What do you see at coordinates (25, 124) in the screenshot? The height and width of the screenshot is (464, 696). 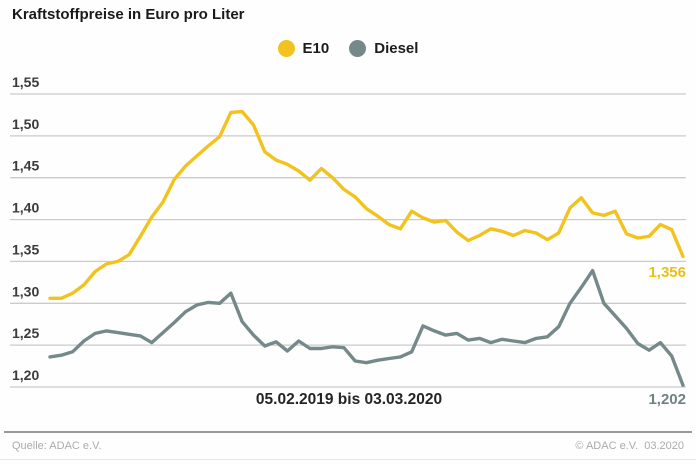 I see `y-tick-label: 1,50` at bounding box center [25, 124].